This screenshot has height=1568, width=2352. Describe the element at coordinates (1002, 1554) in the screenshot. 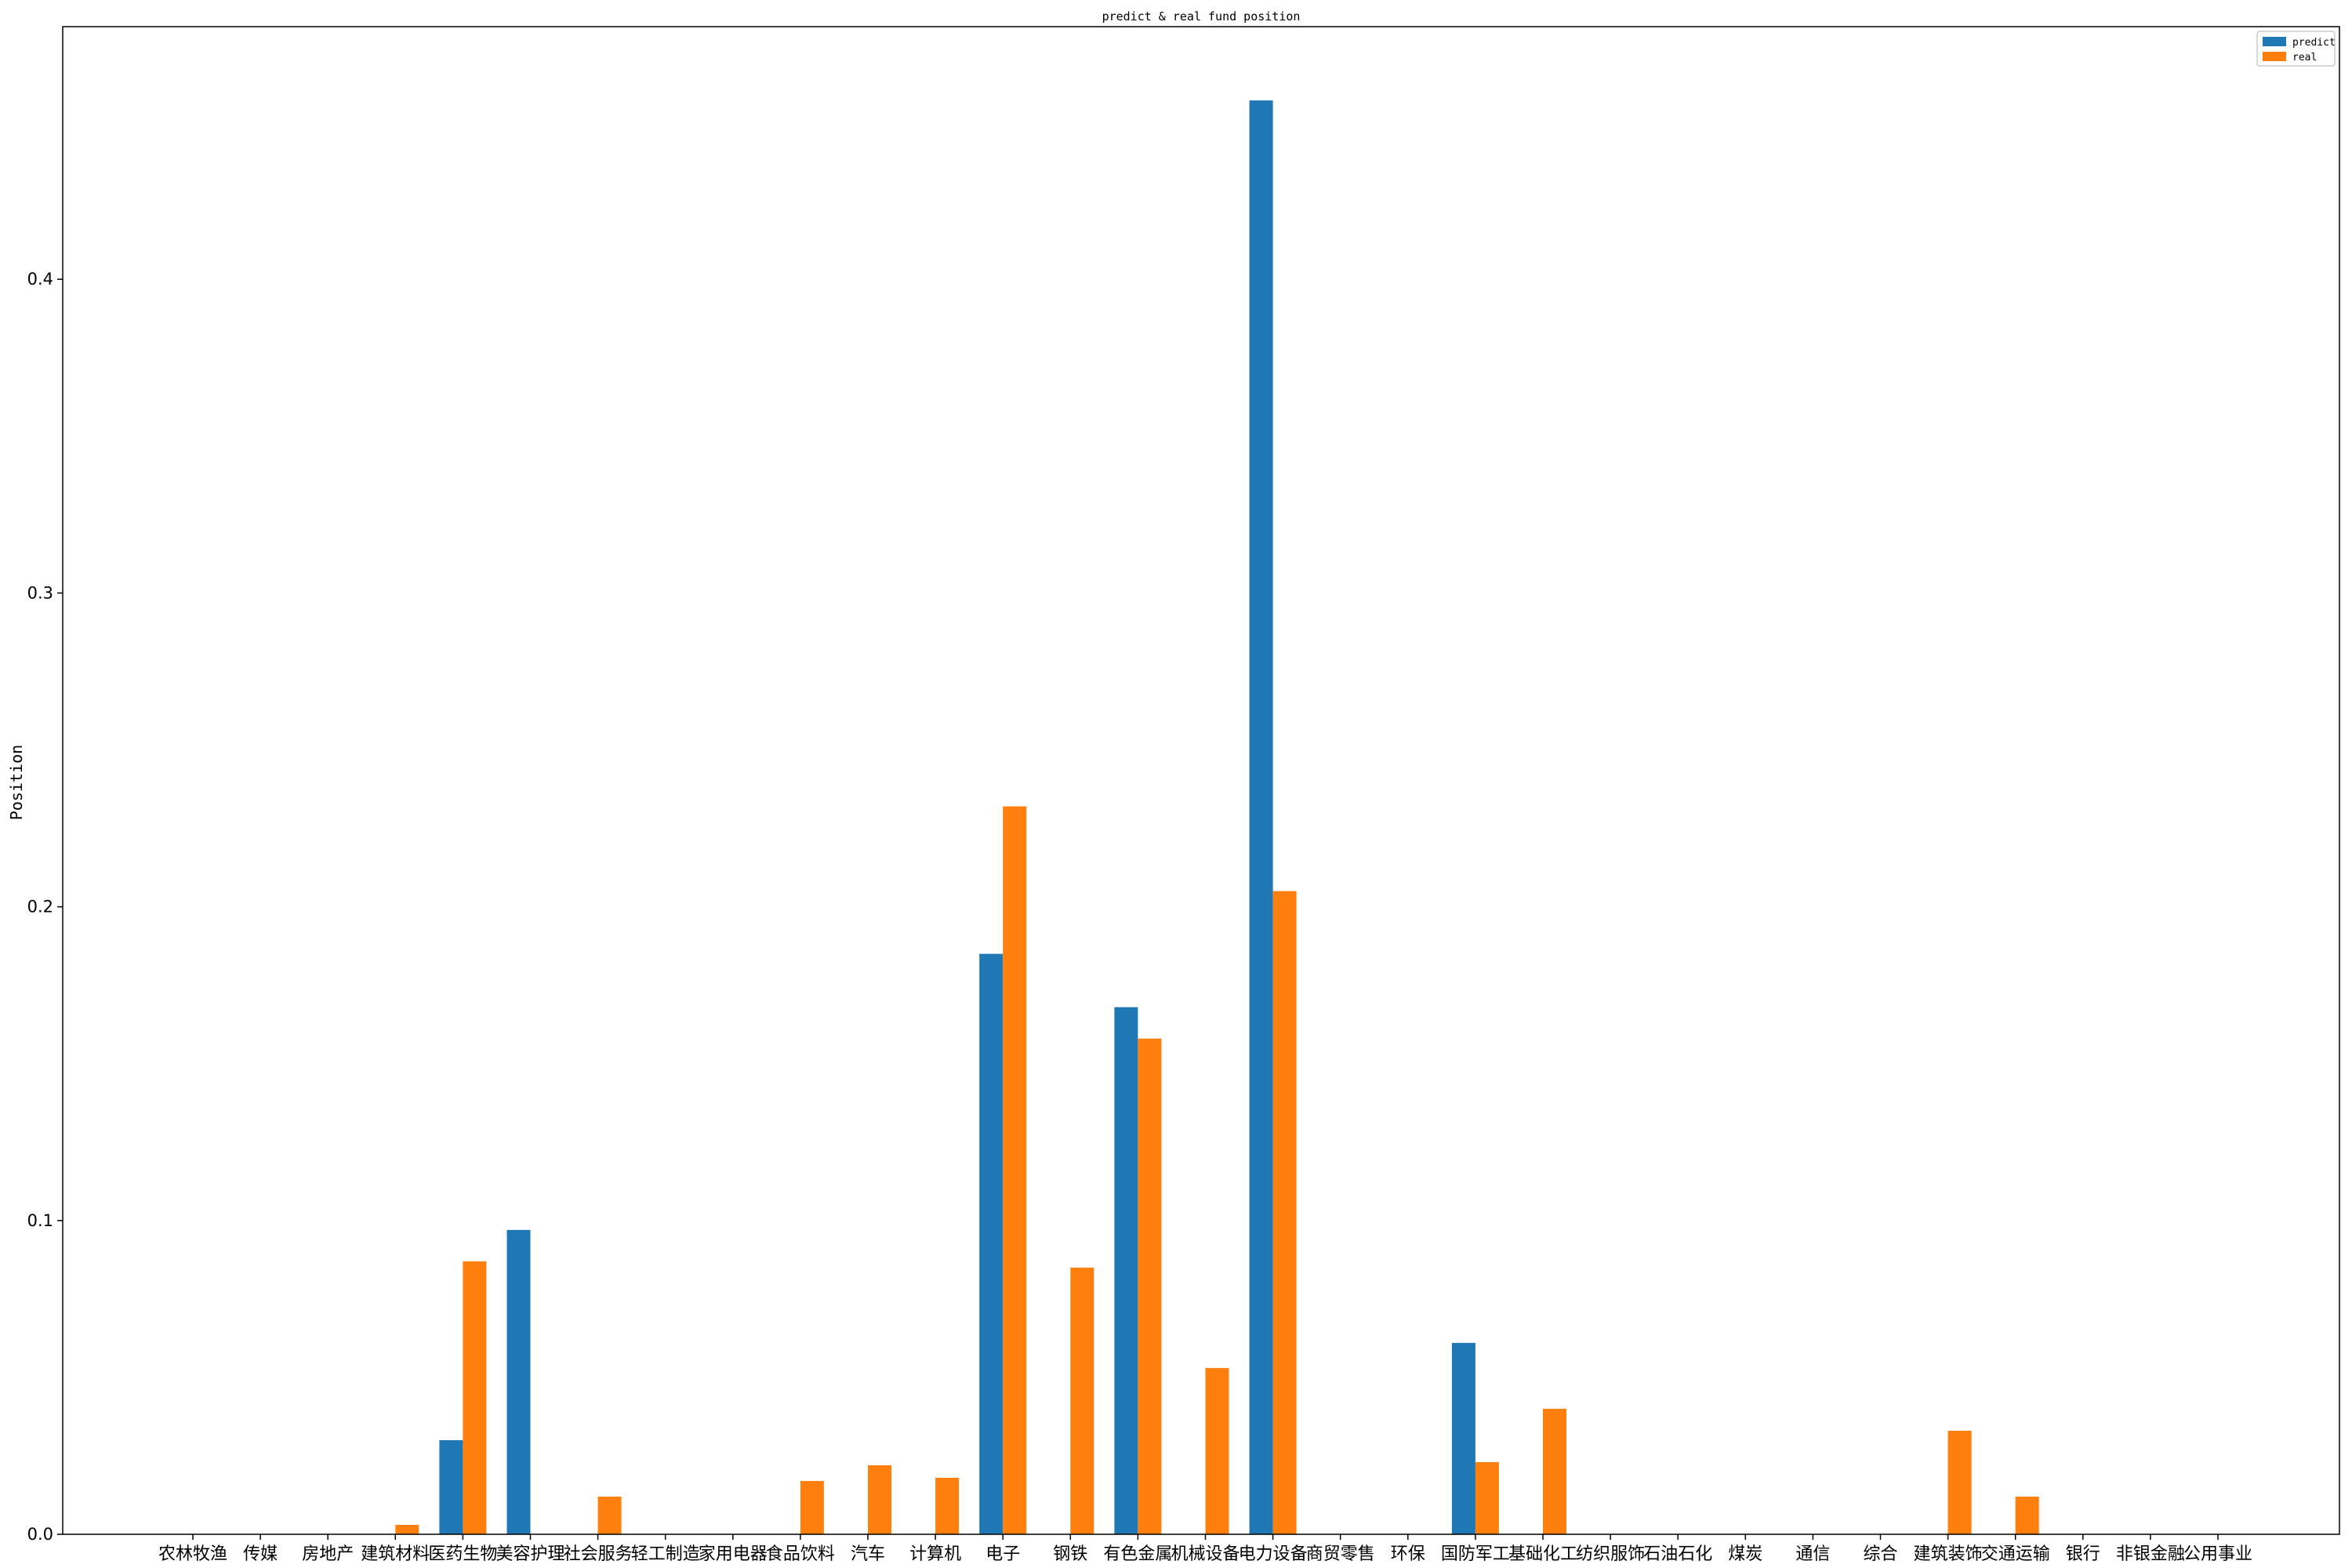

I see `x-tick-label: 电子` at that location.